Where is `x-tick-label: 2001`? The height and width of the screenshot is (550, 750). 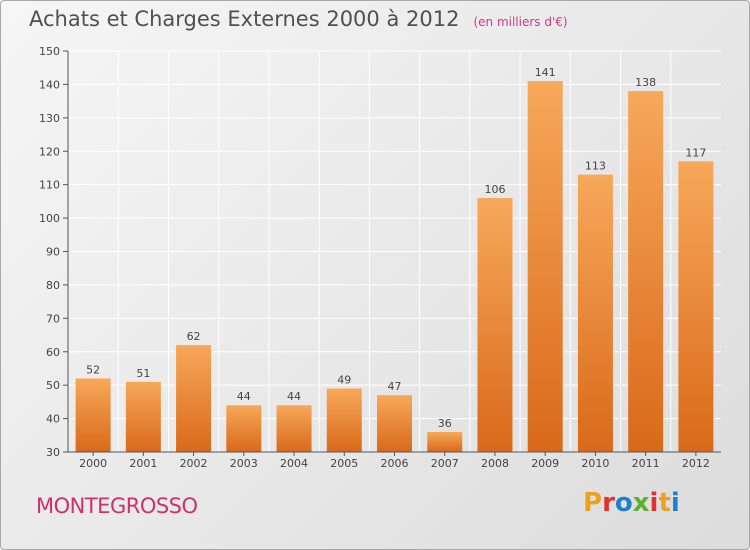 x-tick-label: 2001 is located at coordinates (143, 463).